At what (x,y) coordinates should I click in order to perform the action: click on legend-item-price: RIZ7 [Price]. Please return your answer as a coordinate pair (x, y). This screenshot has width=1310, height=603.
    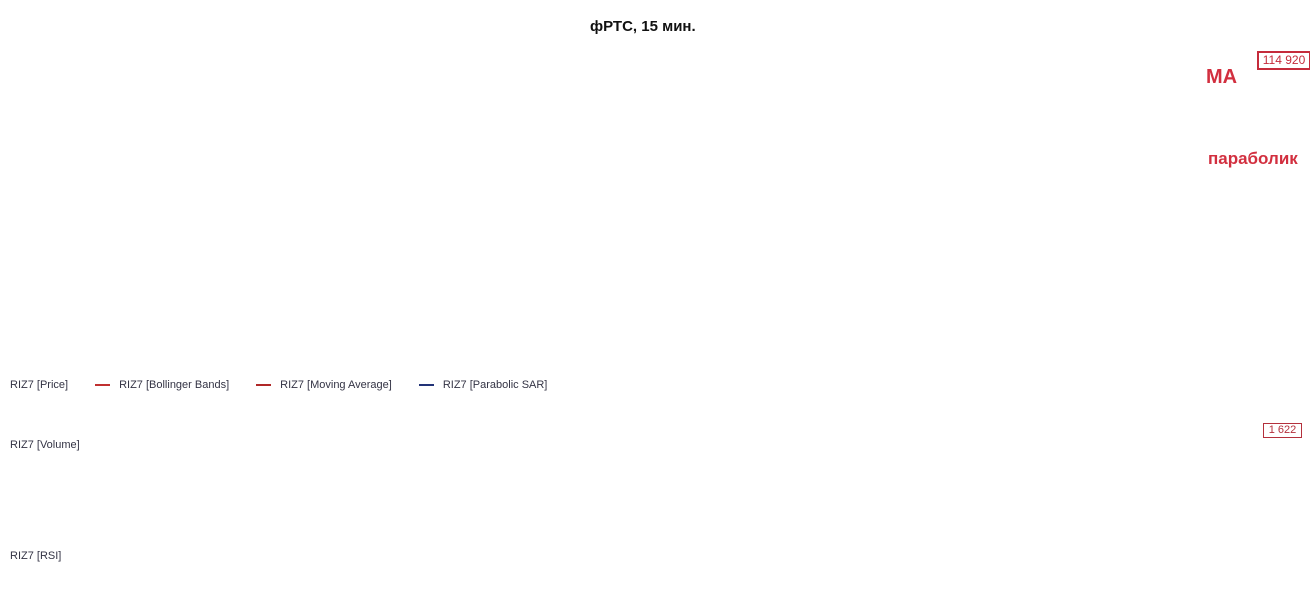
    Looking at the image, I should click on (39, 385).